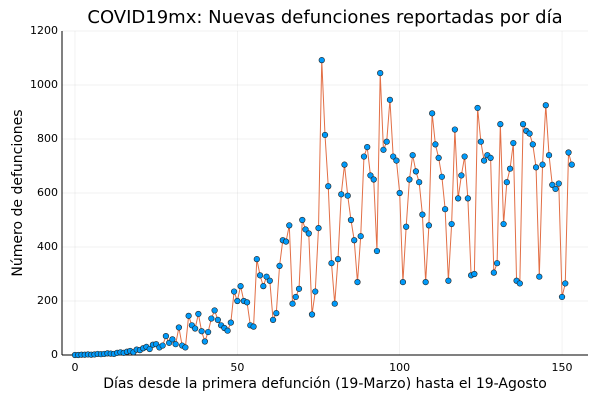  I want to click on y-tick-label: 200, so click(47, 300).